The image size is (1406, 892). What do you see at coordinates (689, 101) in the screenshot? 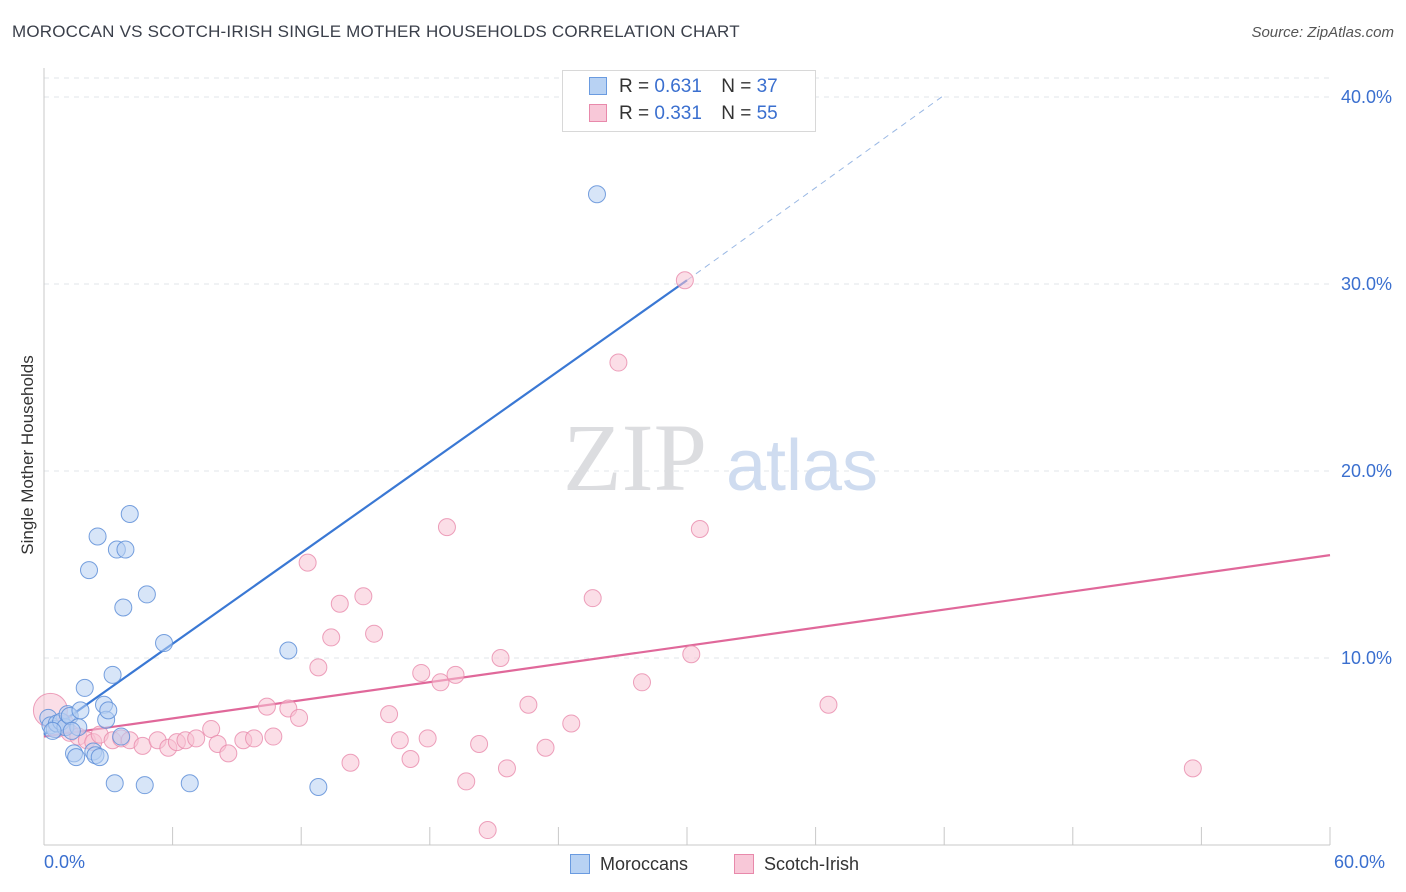
I see `correlation-legend: R = 0.631 N = 37 R = 0.331 N = 55` at bounding box center [689, 101].